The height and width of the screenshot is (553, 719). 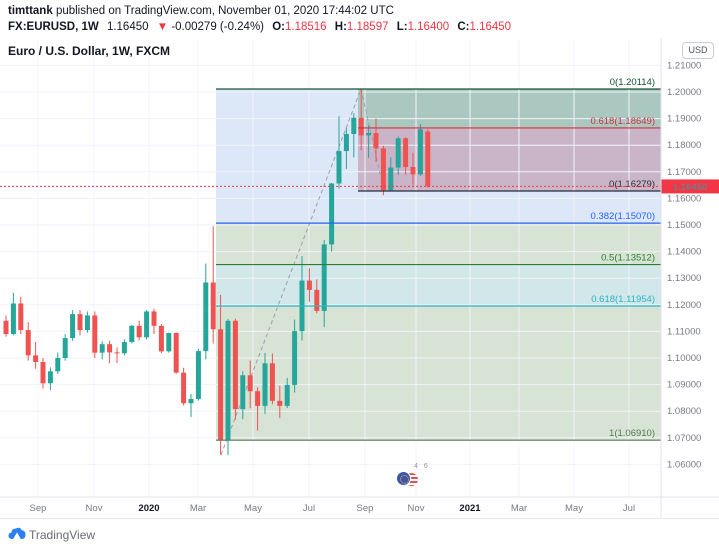 What do you see at coordinates (428, 27) in the screenshot?
I see `low-value: 1.16400` at bounding box center [428, 27].